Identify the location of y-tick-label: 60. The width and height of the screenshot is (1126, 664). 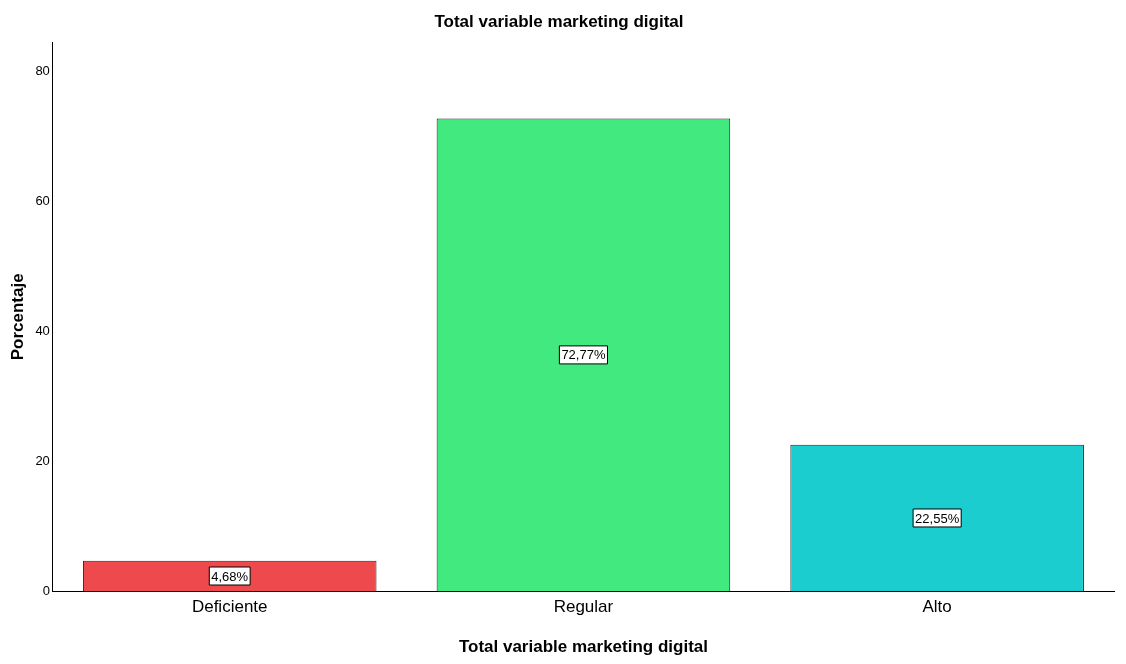
(42, 201).